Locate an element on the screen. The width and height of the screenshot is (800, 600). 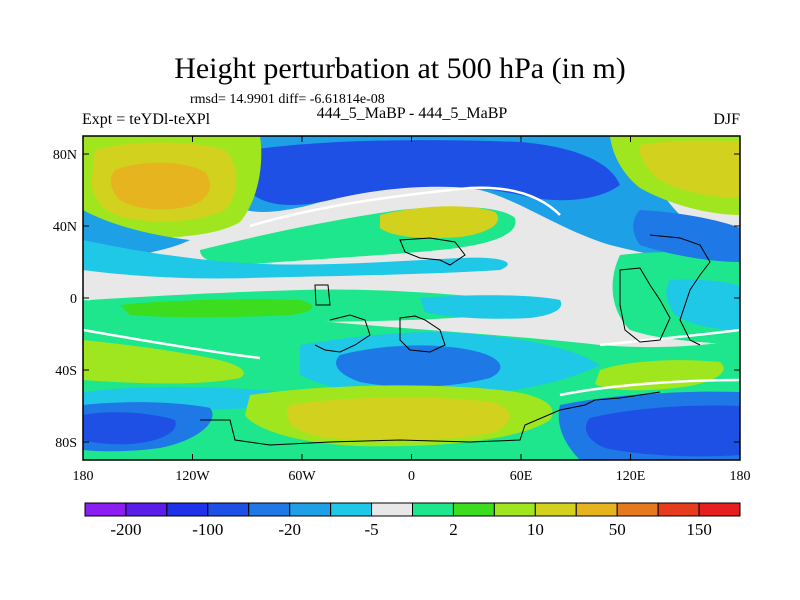
coastline-indian-ocean-islands is located at coordinates (422, 334).